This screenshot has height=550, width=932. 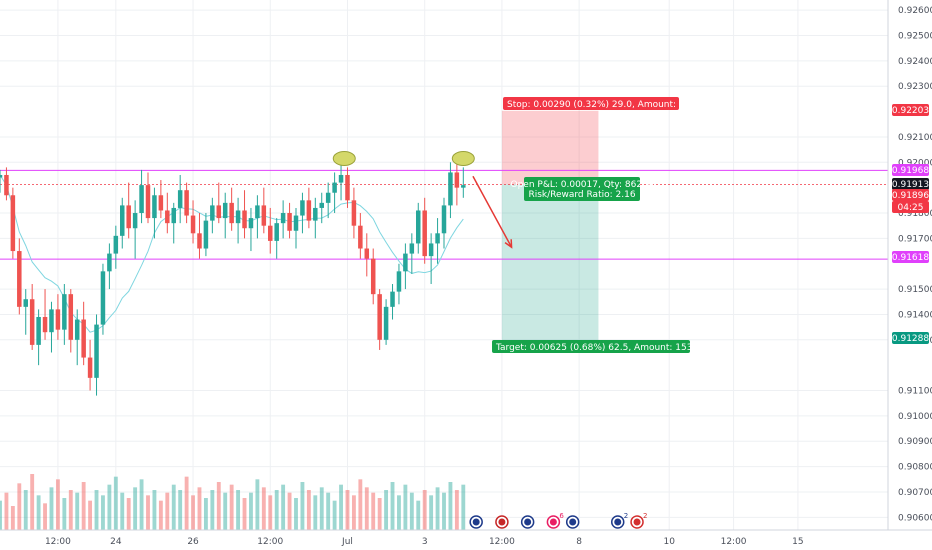 I want to click on price-badge-label: 0.92203, so click(x=910, y=111).